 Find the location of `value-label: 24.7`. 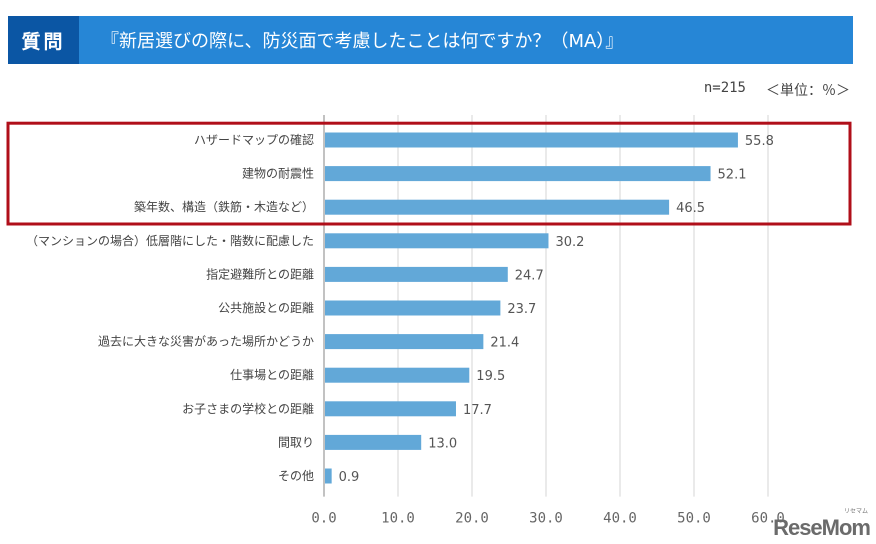

value-label: 24.7 is located at coordinates (529, 275).